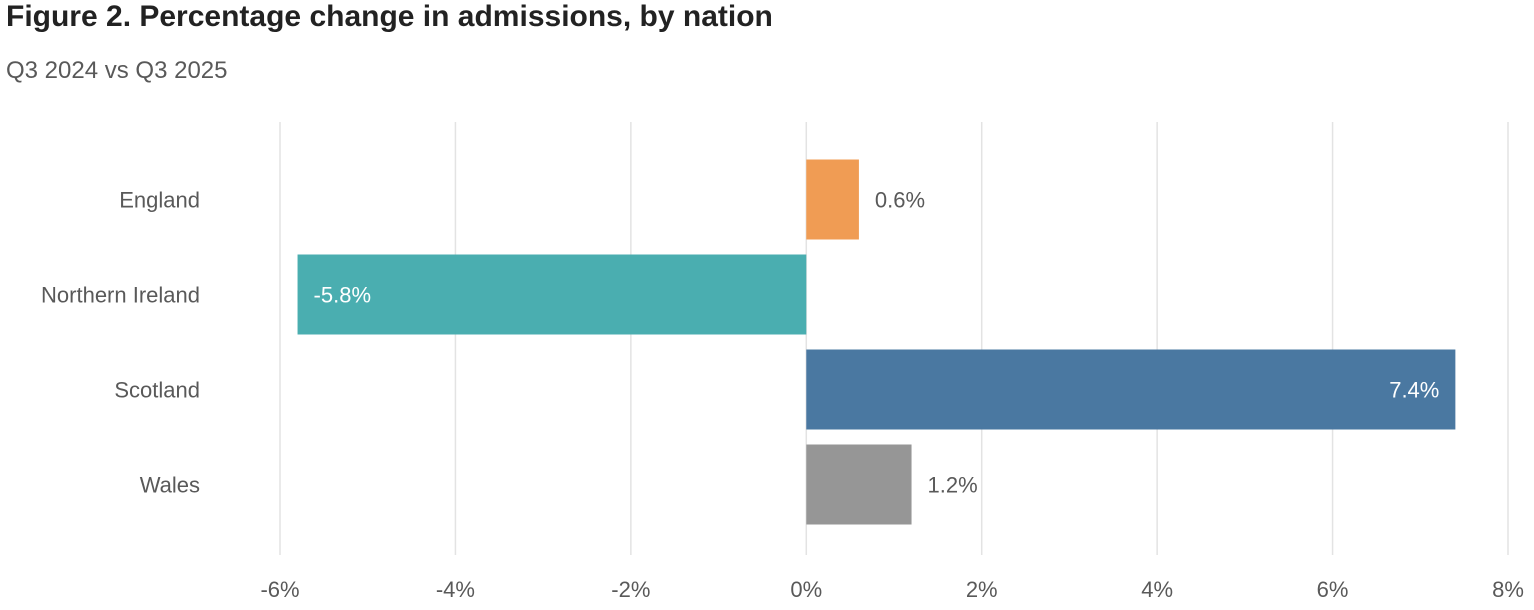 This screenshot has width=1534, height=610. I want to click on data-label-northern-ireland: -5.8%, so click(342, 295).